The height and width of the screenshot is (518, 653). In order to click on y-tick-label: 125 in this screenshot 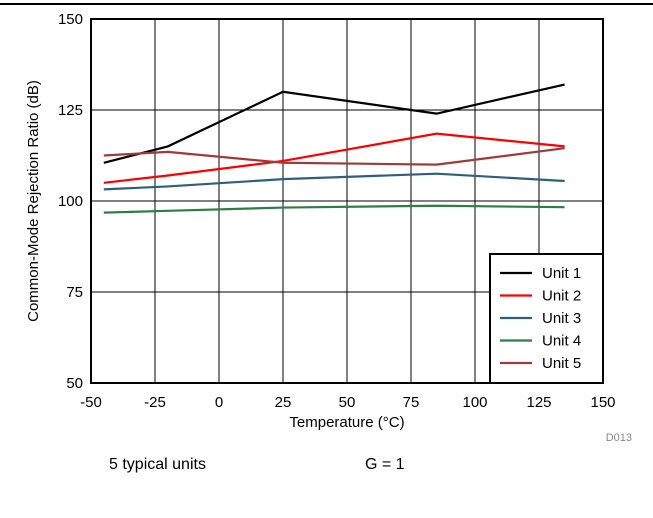, I will do `click(70, 110)`.